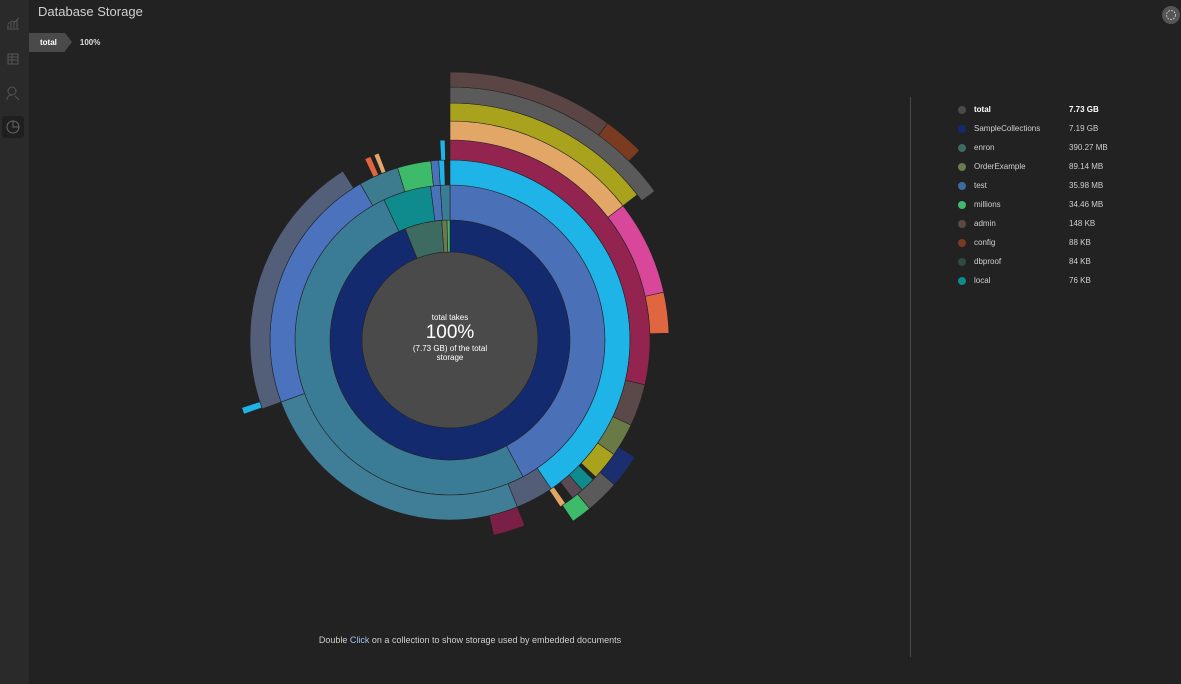 Image resolution: width=1181 pixels, height=684 pixels. I want to click on breadcrumb-percent: 100%, so click(90, 42).